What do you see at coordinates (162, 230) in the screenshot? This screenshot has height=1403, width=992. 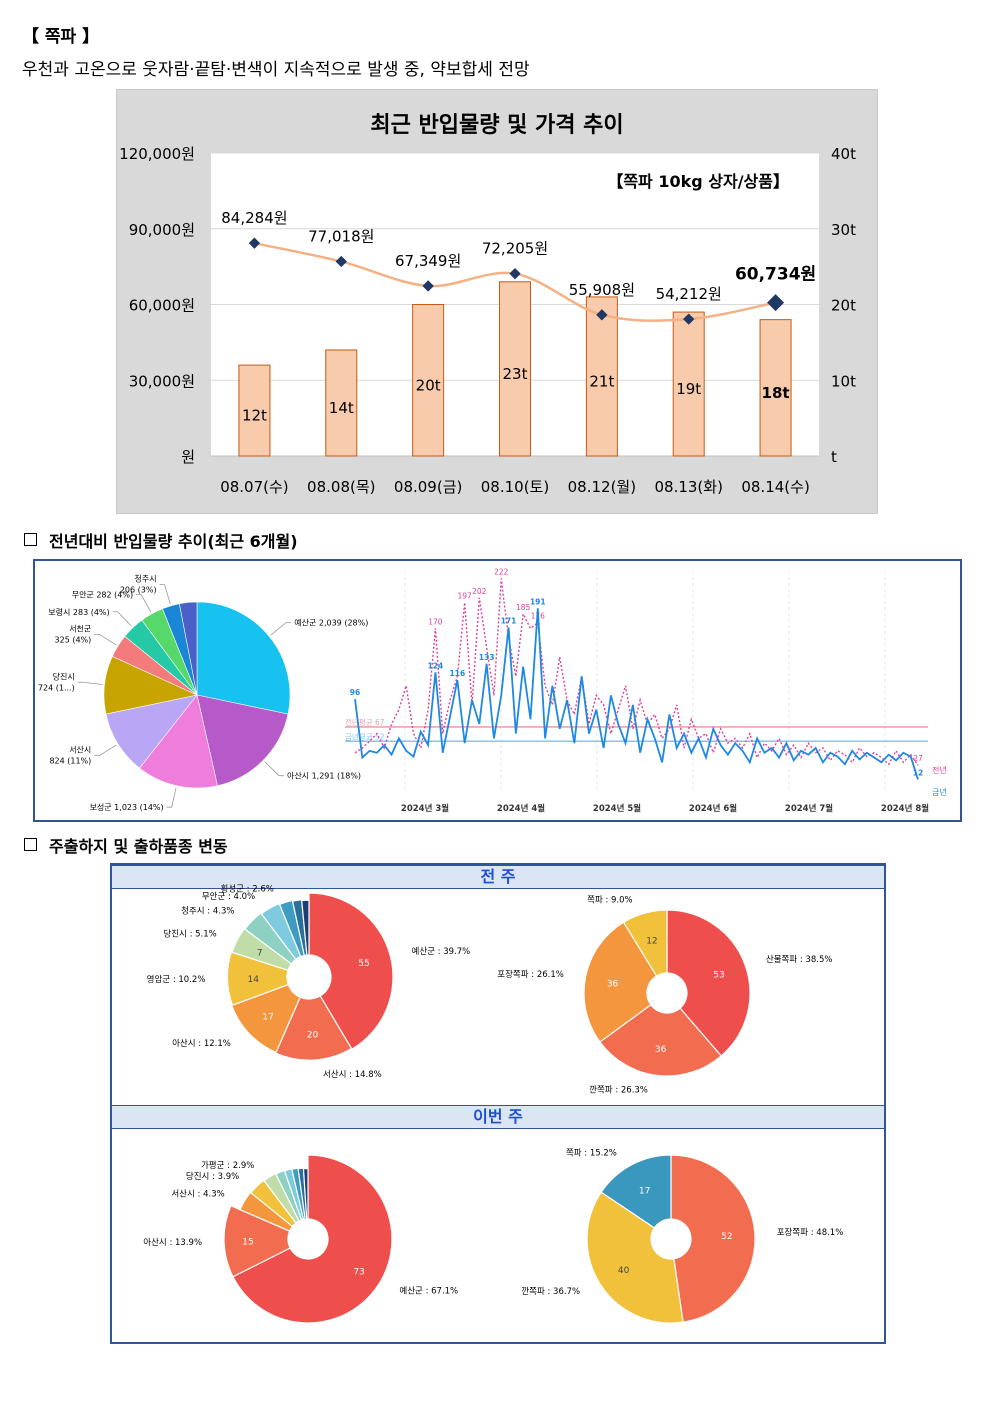 I see `y-left-tick-label: 90,000원` at bounding box center [162, 230].